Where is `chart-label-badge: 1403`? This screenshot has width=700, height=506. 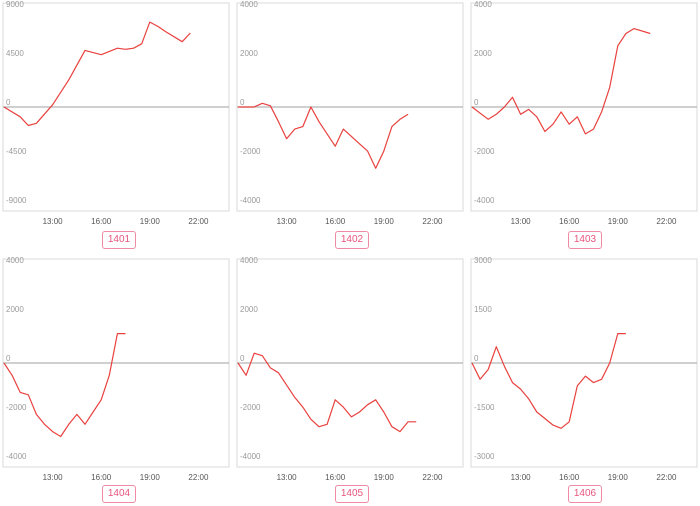 chart-label-badge: 1403 is located at coordinates (585, 240).